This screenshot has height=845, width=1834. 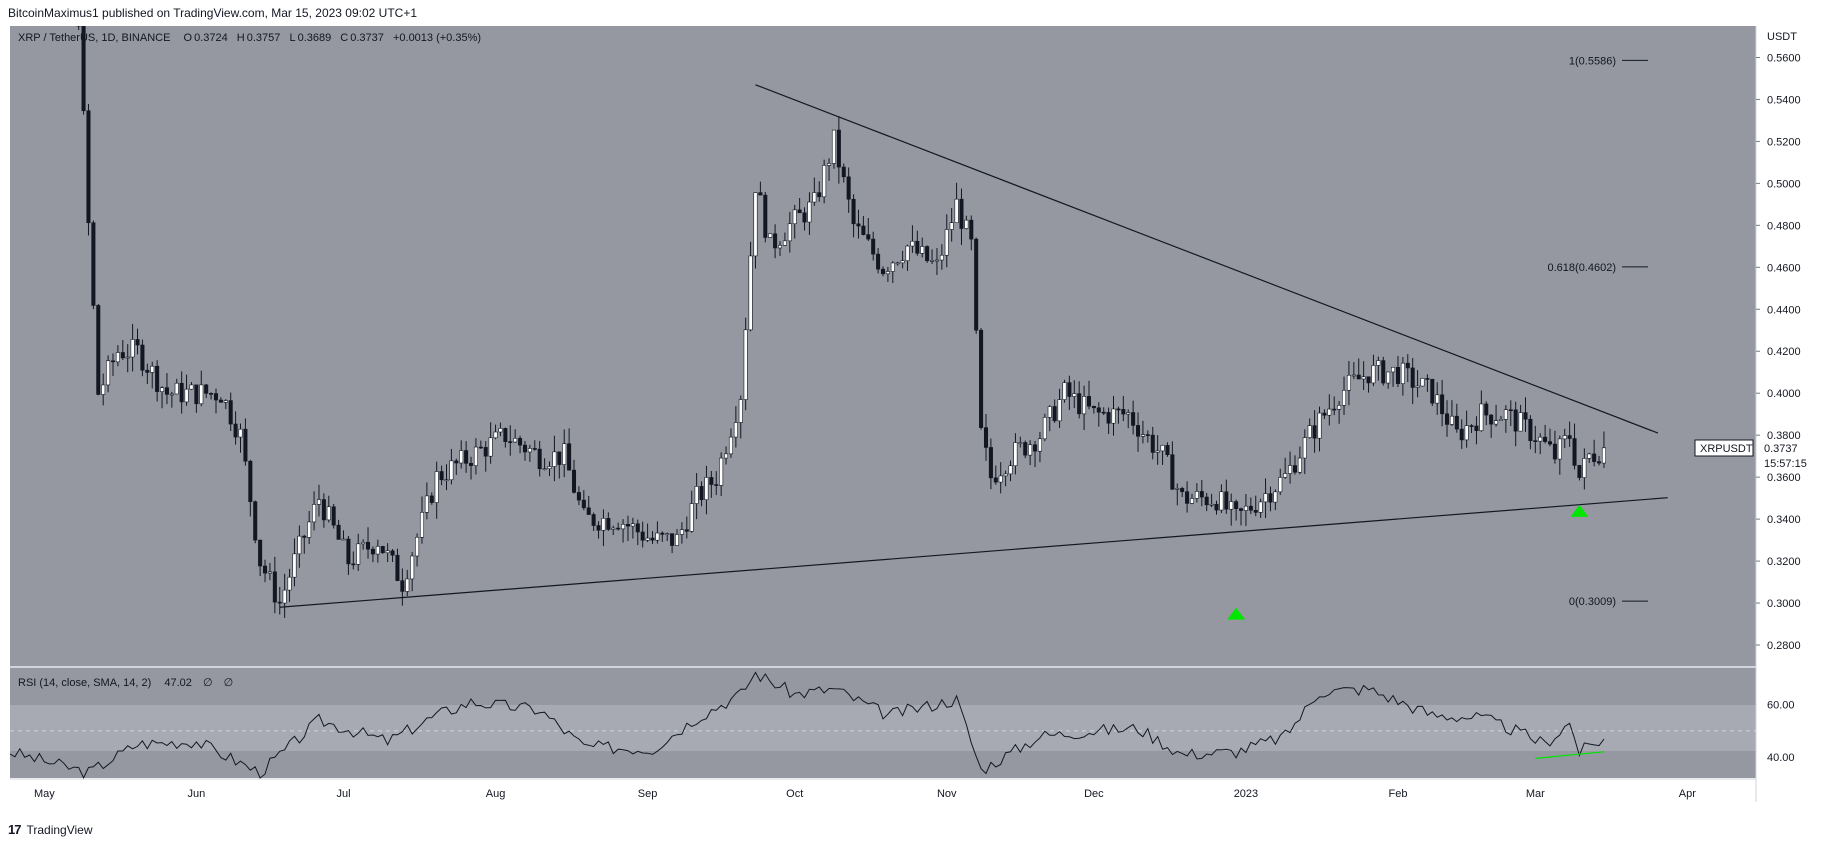 What do you see at coordinates (1592, 61) in the screenshot?
I see `fib-level-label: 1(0.5586)` at bounding box center [1592, 61].